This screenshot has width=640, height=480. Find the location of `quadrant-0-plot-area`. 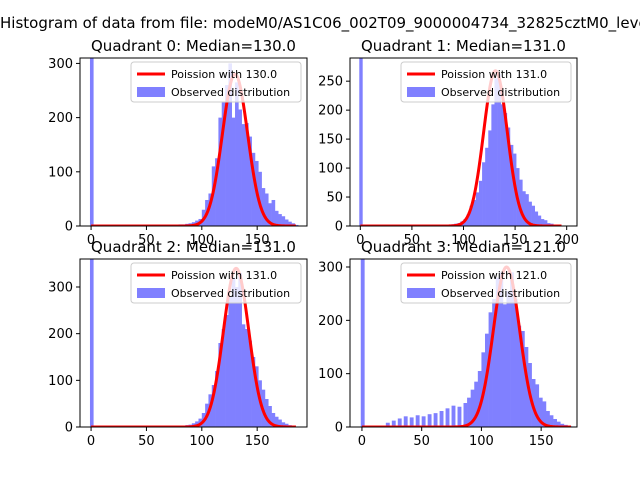

quadrant-0-plot-area is located at coordinates (194, 142).